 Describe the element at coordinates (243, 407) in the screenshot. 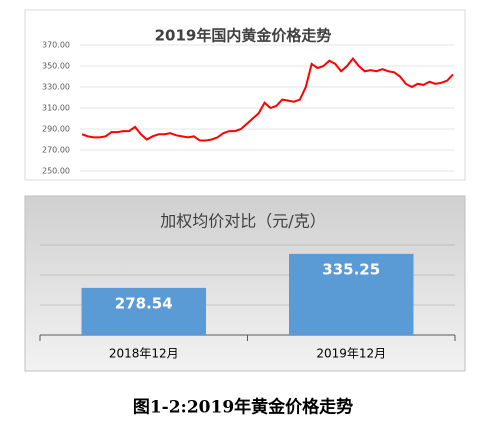

I see `caption: 图1-2:2019年黄金价格走势` at that location.